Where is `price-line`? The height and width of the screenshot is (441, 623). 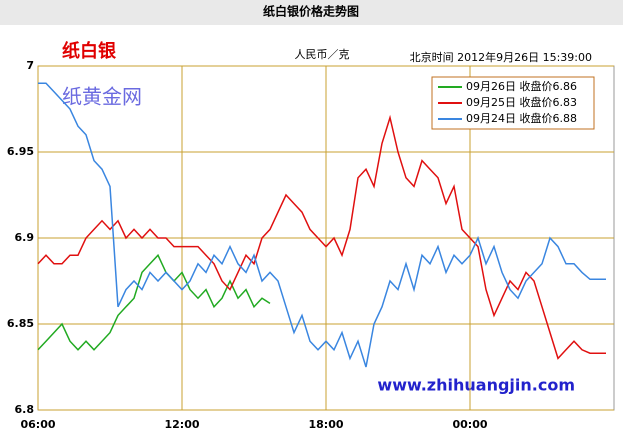
price-line is located at coordinates (154, 302).